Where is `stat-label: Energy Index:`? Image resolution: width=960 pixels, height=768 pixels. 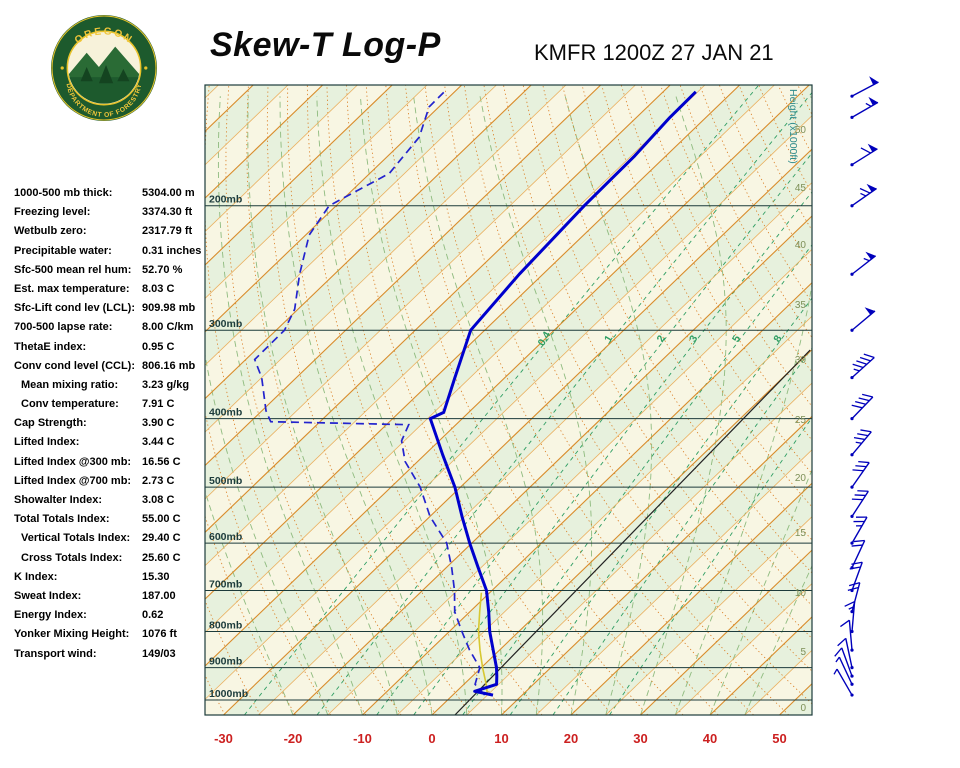
stat-label: Energy Index: is located at coordinates (50, 615).